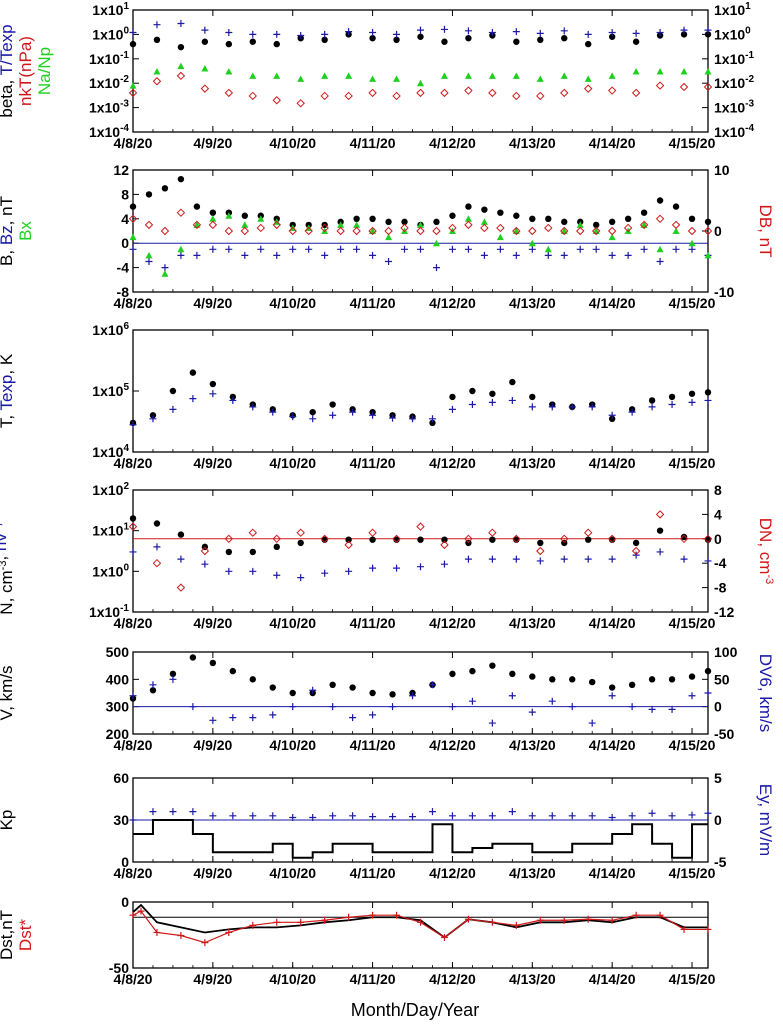  Describe the element at coordinates (25, 231) in the screenshot. I see `y-axis-label: Bx` at that location.